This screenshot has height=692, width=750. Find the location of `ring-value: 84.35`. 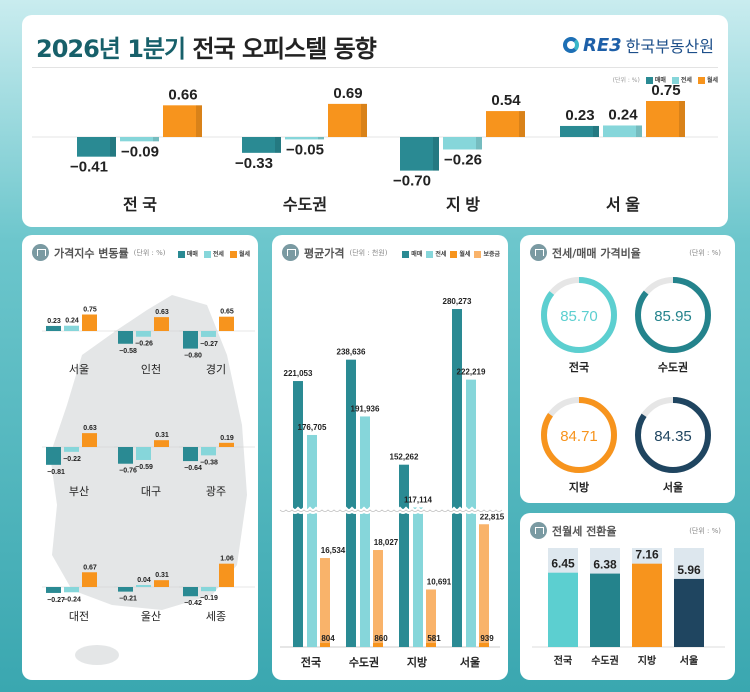

ring-value: 84.35 is located at coordinates (673, 436).